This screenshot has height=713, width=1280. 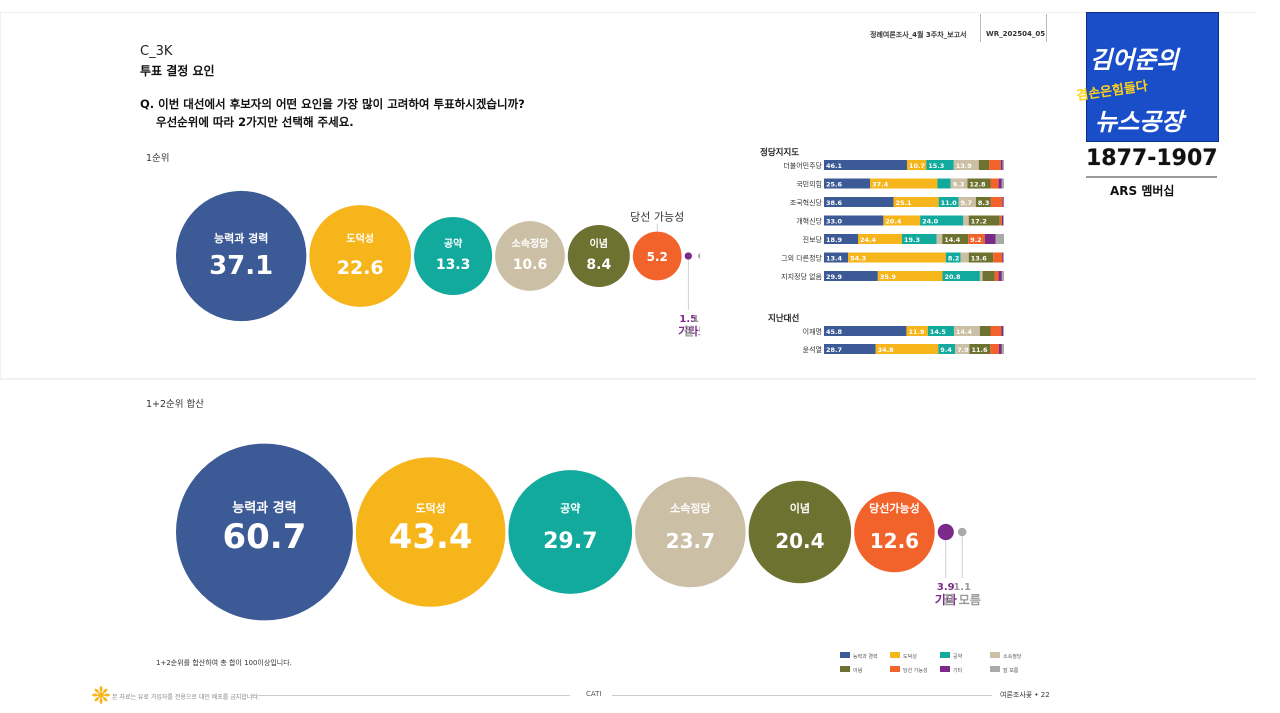 I want to click on stack-value: 20.8, so click(x=952, y=277).